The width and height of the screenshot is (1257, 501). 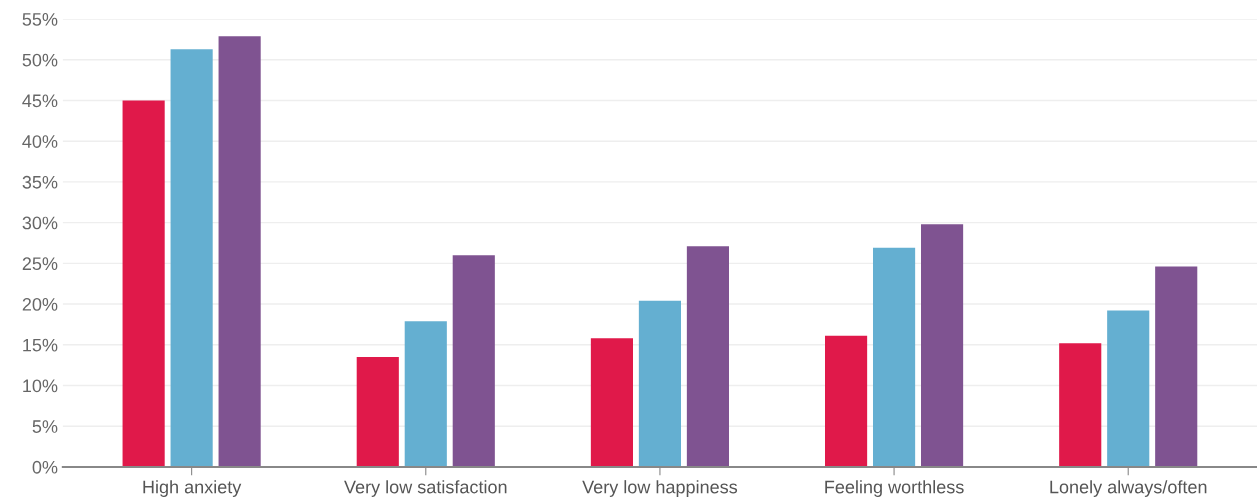 What do you see at coordinates (40, 264) in the screenshot?
I see `y-tick-label: 25%` at bounding box center [40, 264].